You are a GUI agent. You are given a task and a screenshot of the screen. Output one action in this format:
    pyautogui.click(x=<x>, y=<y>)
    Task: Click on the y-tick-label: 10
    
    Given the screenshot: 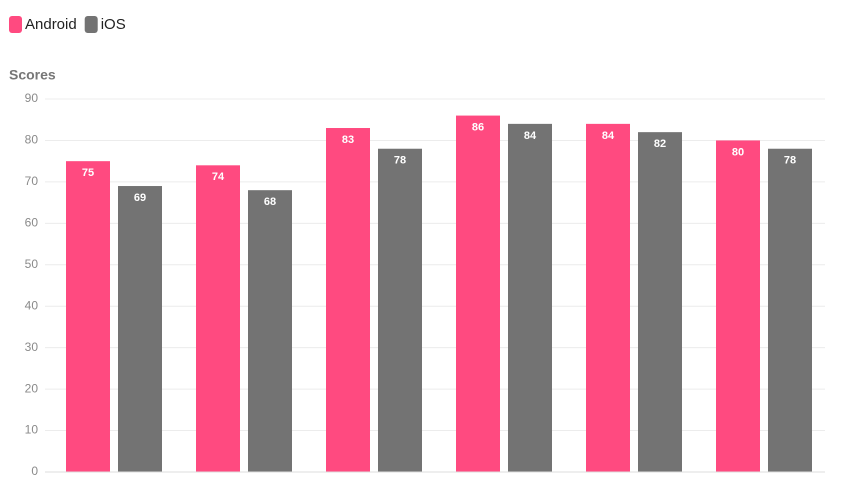 What is the action you would take?
    pyautogui.click(x=32, y=430)
    